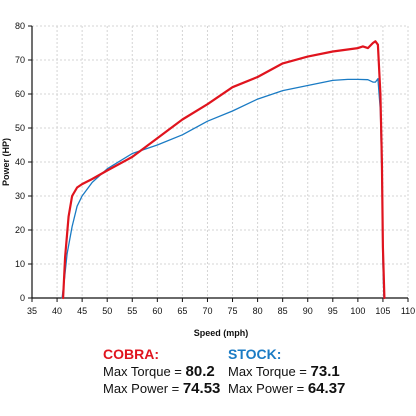  What do you see at coordinates (221, 333) in the screenshot?
I see `x-axis-label: Speed (mph)` at bounding box center [221, 333].